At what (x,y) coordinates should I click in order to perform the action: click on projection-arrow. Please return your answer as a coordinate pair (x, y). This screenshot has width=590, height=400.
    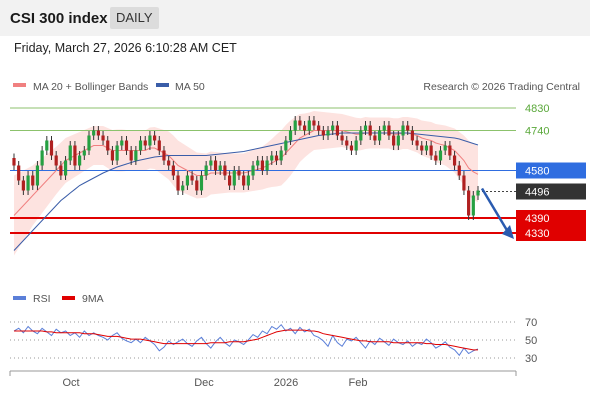
    Looking at the image, I should click on (495, 210).